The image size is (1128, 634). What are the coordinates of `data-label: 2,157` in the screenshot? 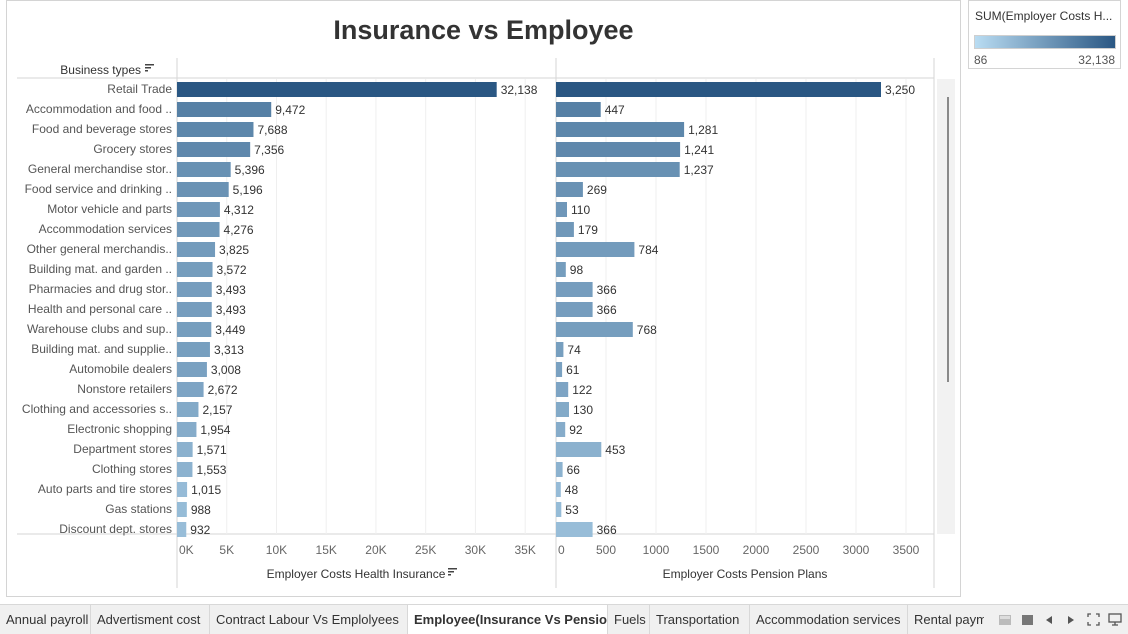 It's located at (217, 410).